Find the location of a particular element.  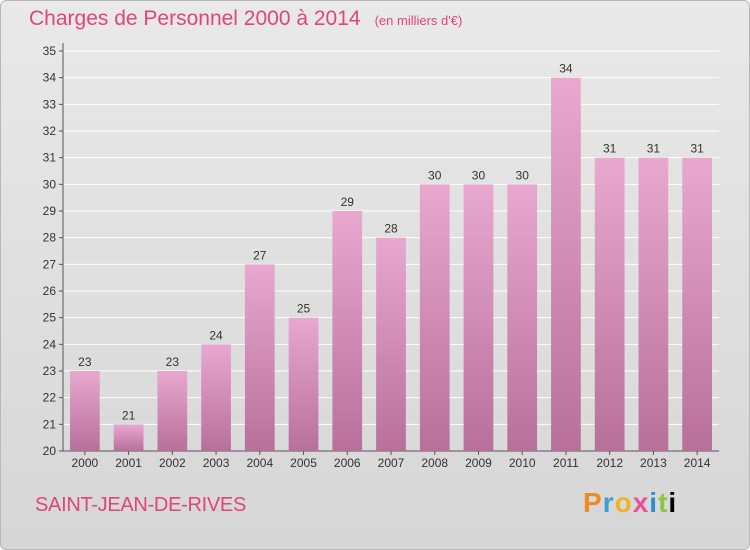

y-tick-label: 30 is located at coordinates (50, 184).